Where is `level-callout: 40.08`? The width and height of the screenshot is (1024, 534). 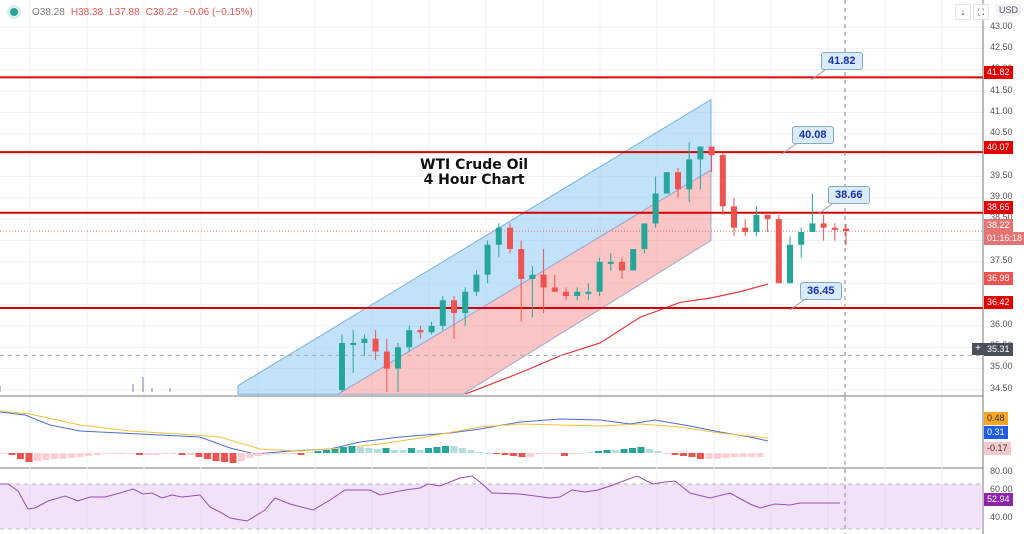
level-callout: 40.08 is located at coordinates (813, 135).